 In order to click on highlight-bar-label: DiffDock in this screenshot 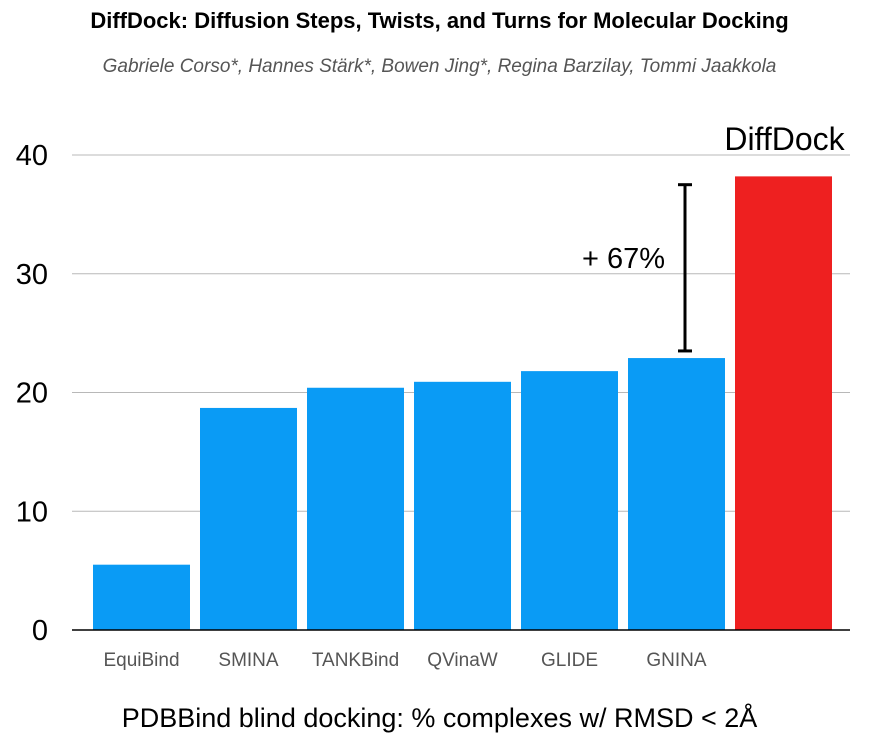, I will do `click(784, 139)`.